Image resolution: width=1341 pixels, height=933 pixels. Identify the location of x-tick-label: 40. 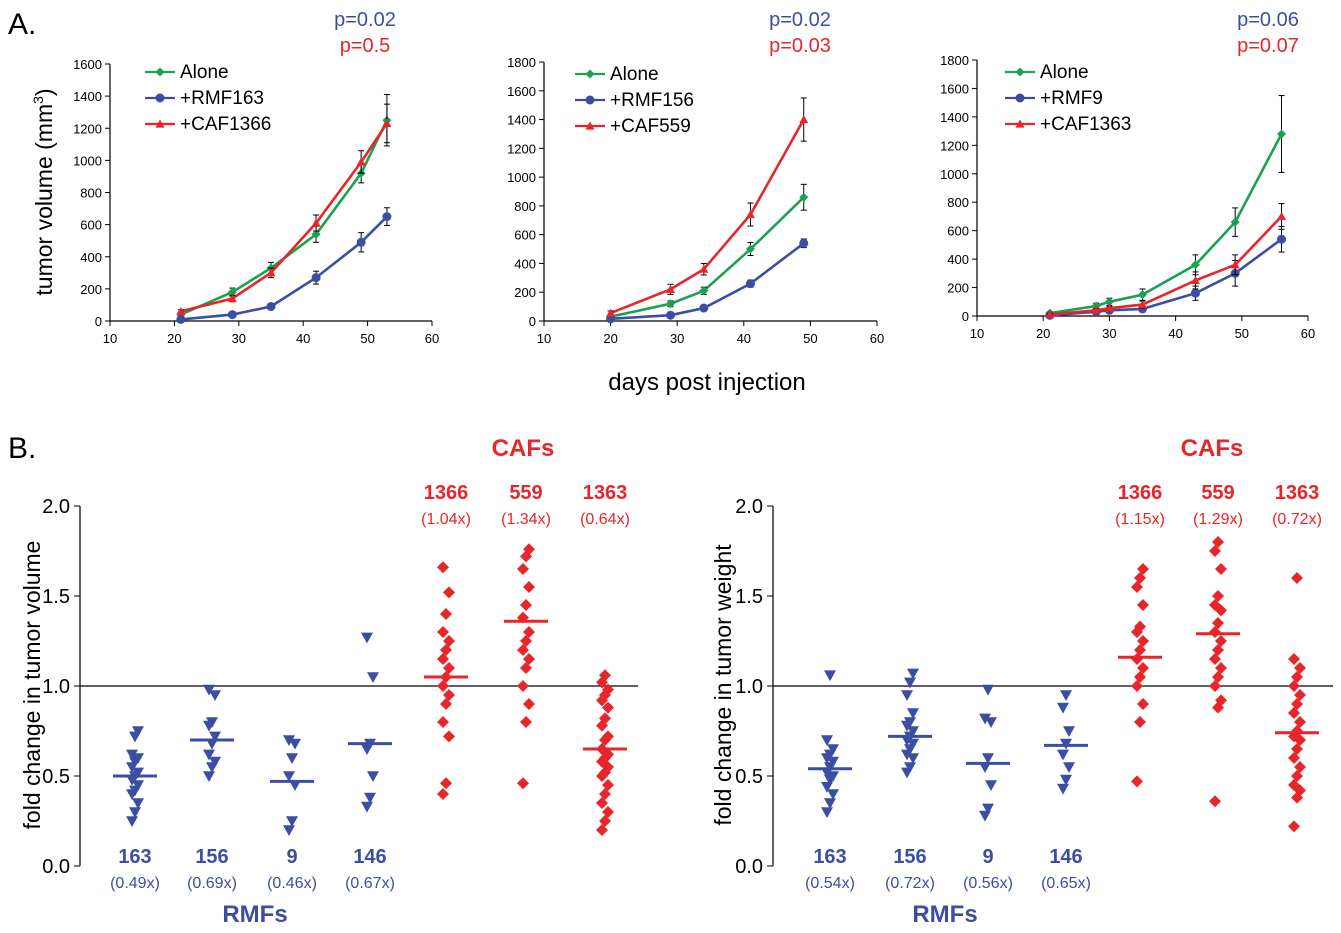
(1175, 333).